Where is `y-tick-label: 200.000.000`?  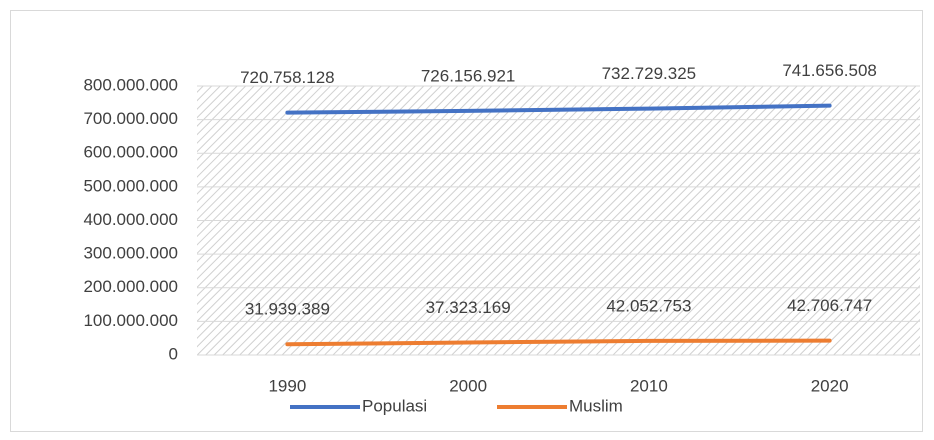
y-tick-label: 200.000.000 is located at coordinates (130, 286).